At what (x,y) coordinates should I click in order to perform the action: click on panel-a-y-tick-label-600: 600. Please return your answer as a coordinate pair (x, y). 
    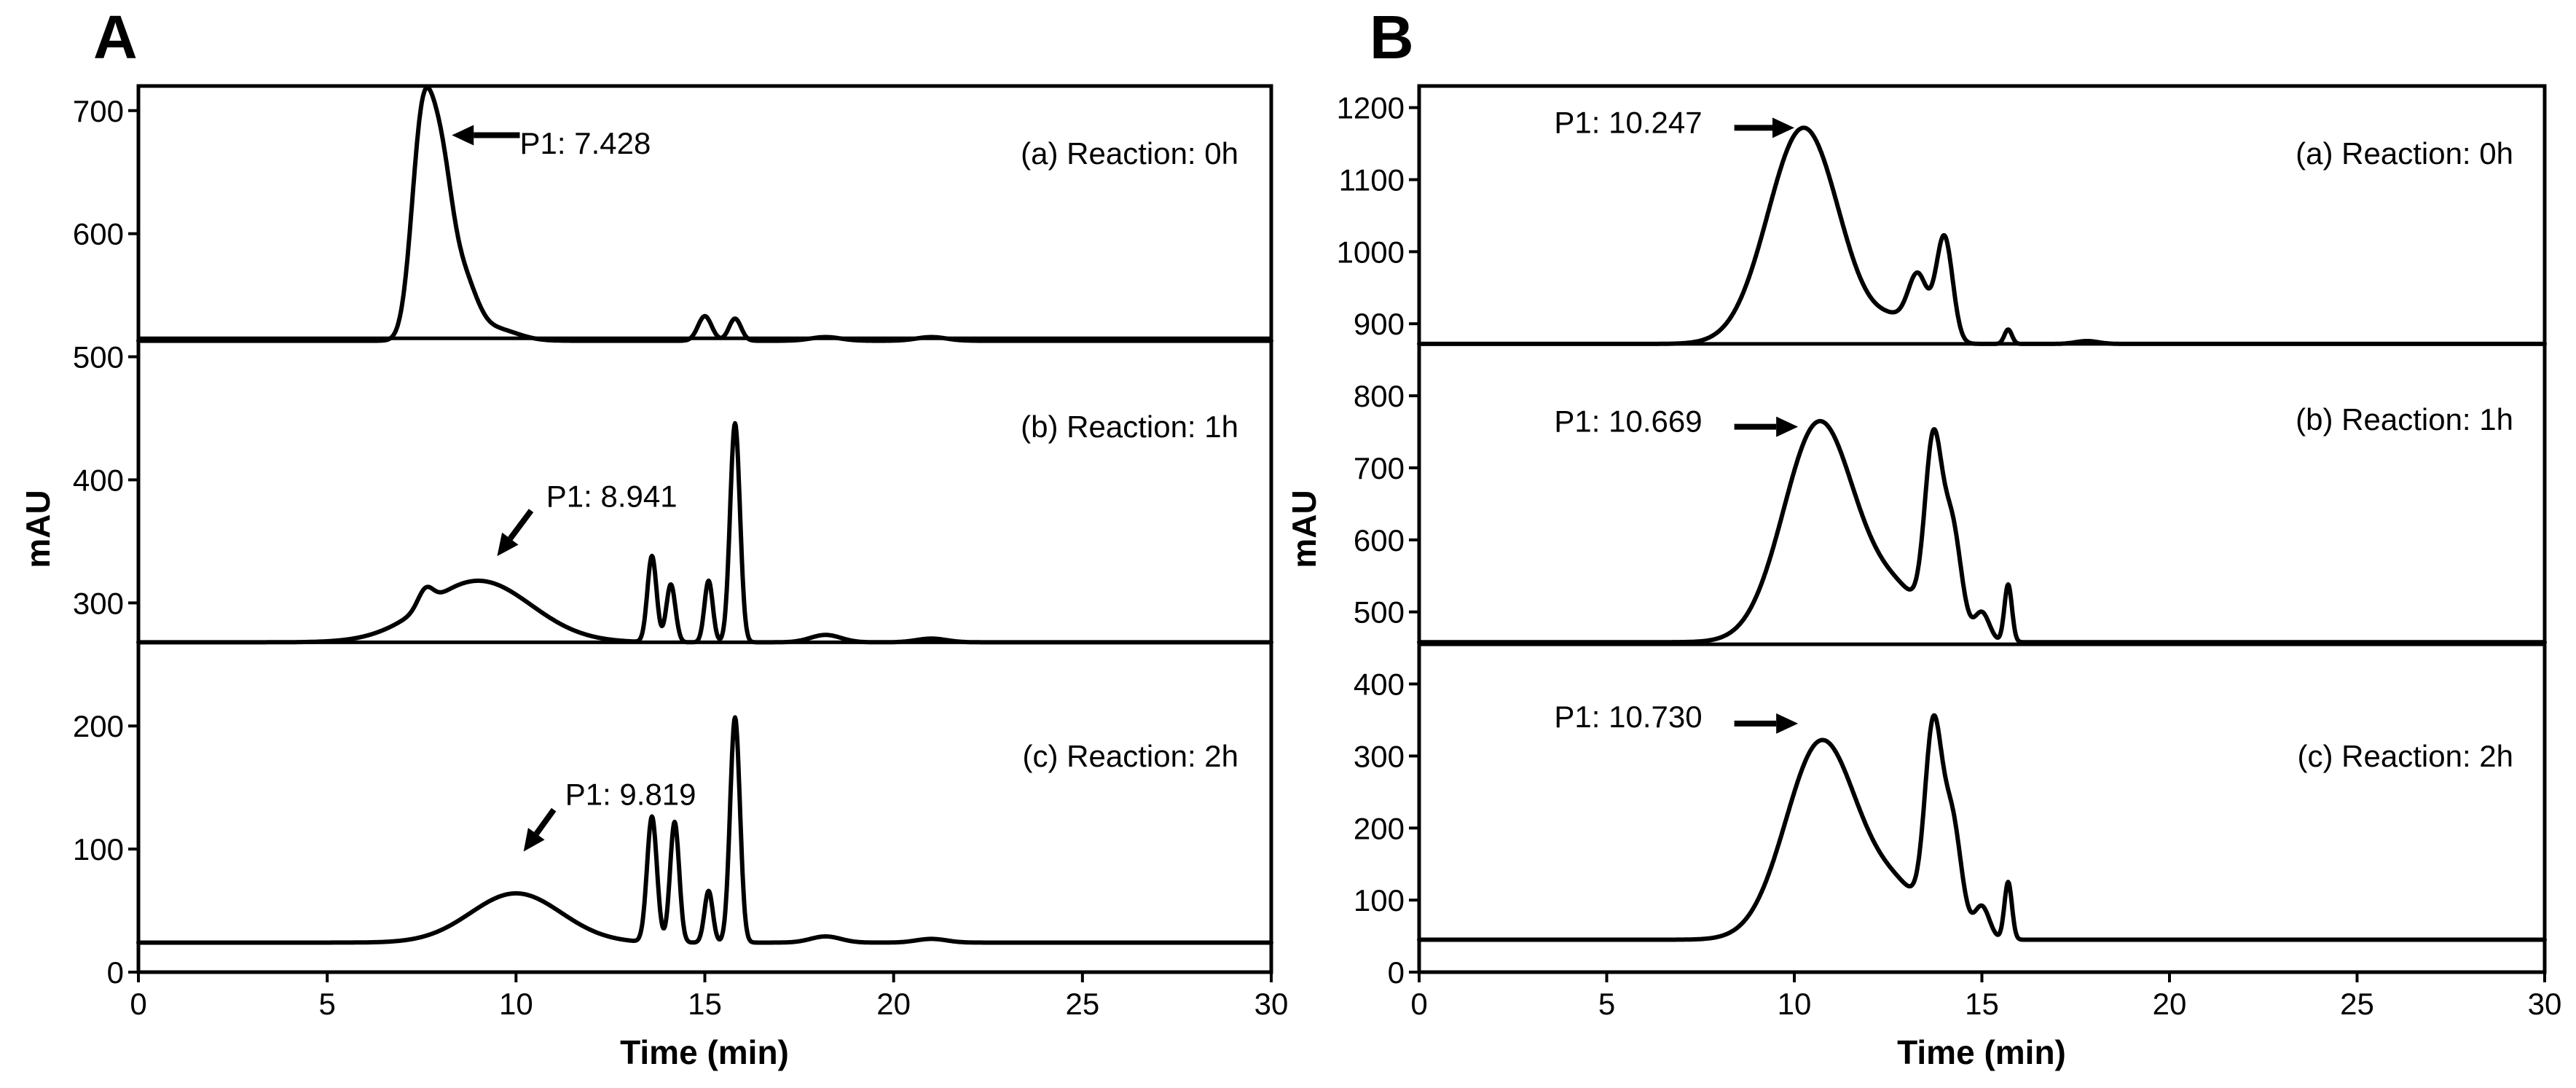
    Looking at the image, I should click on (98, 234).